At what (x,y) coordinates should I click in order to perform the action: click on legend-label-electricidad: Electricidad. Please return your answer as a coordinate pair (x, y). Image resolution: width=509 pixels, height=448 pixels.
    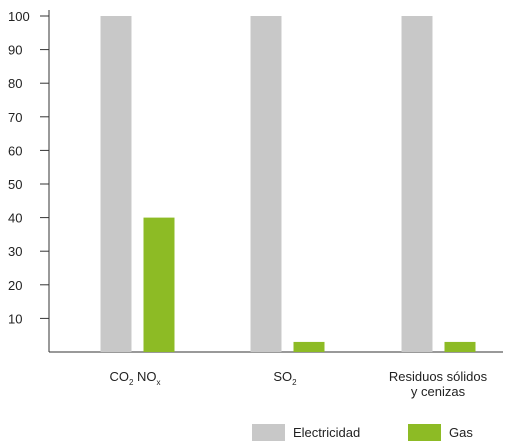
    Looking at the image, I should click on (326, 432).